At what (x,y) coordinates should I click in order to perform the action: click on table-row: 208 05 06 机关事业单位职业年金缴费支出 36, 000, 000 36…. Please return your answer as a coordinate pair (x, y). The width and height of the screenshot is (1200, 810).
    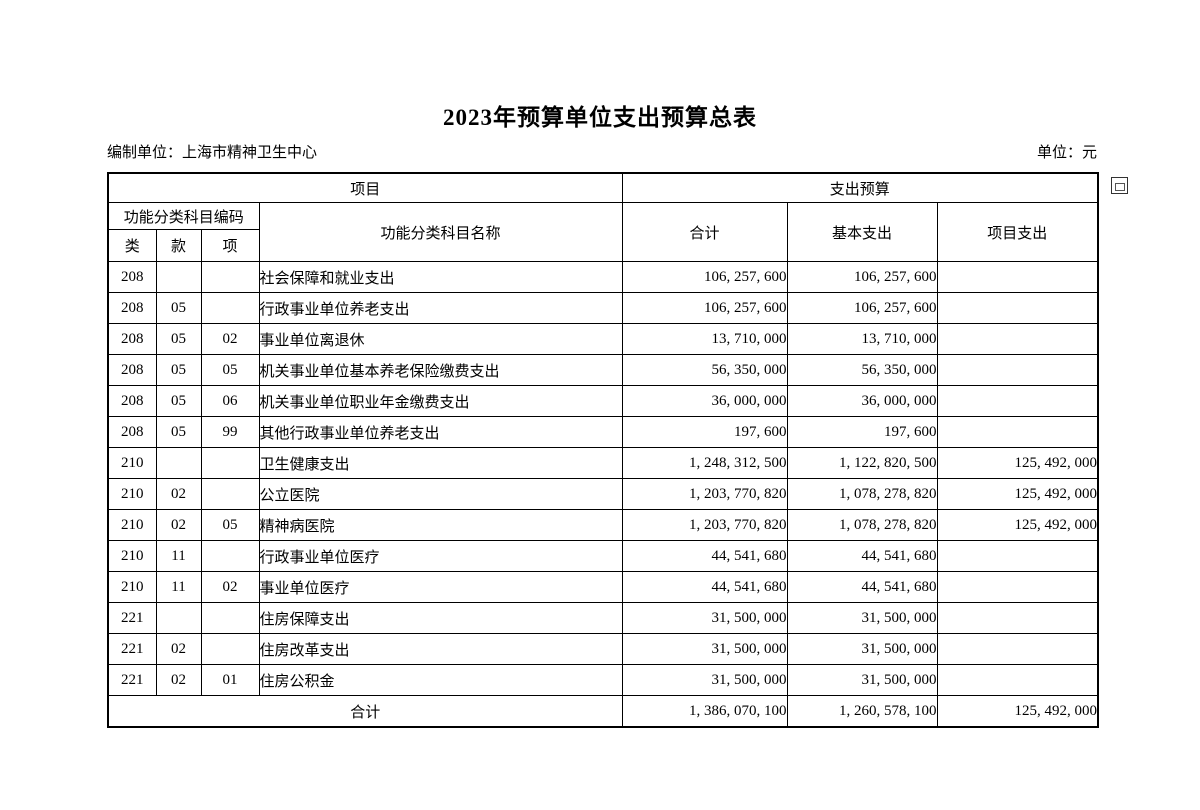
    Looking at the image, I should click on (603, 401).